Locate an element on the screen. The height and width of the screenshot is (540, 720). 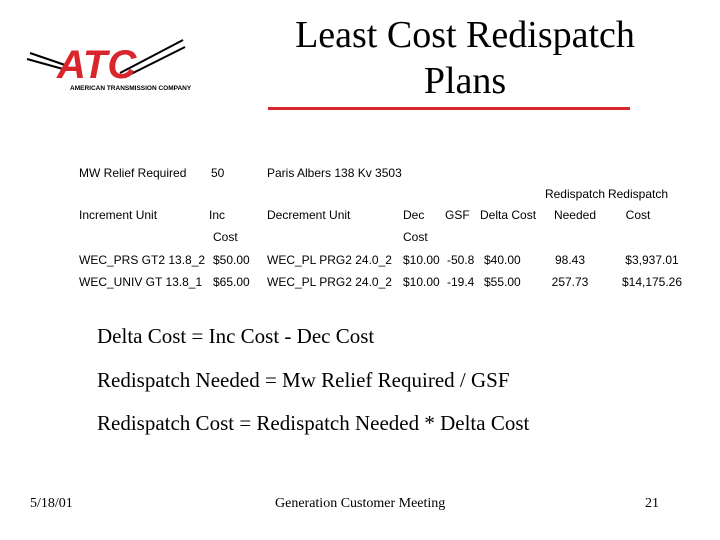
column-header: Dec is located at coordinates (414, 215).